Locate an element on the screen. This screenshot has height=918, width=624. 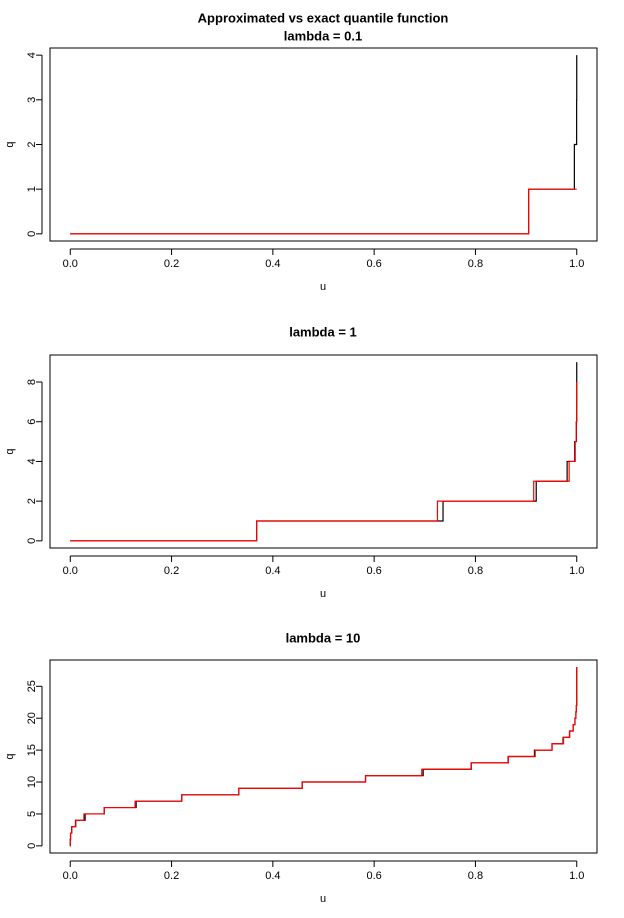
y-tick-label: 20 is located at coordinates (32, 718).